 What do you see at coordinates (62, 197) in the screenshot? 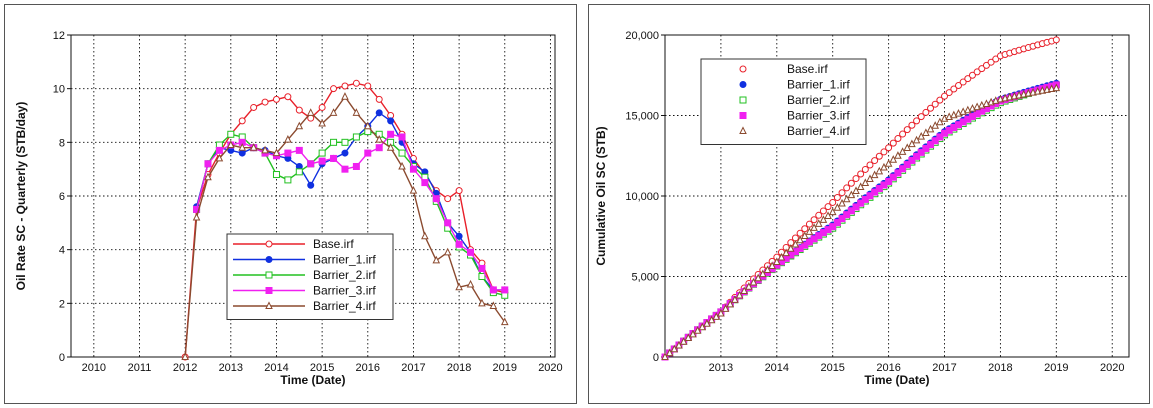
I see `y-tick-label: 6` at bounding box center [62, 197].